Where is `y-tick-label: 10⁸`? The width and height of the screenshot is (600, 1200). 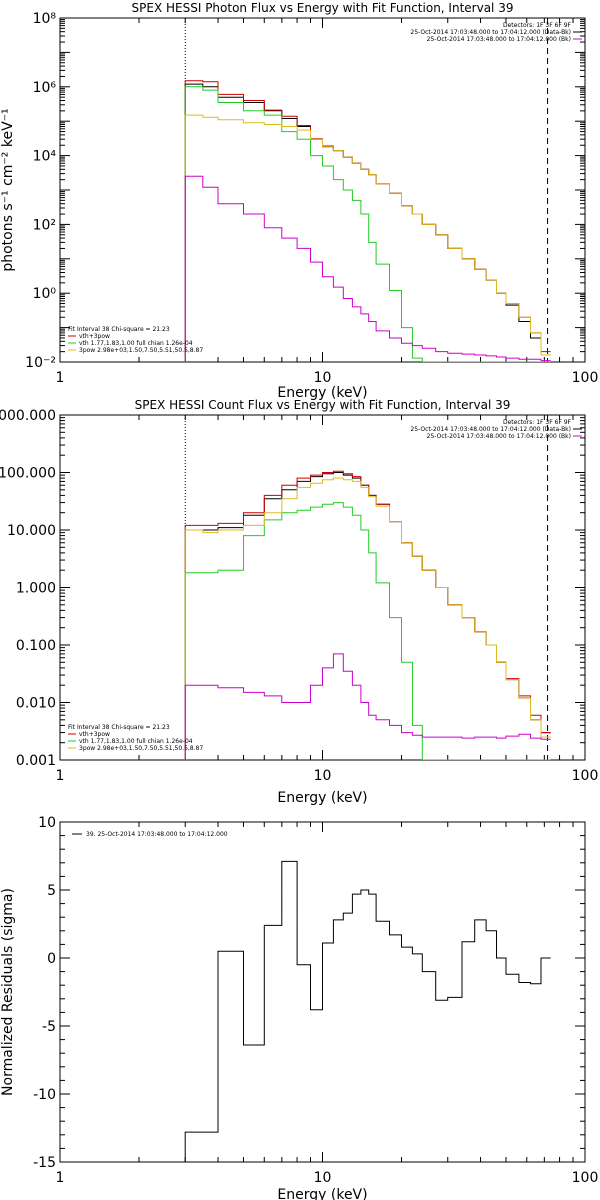 y-tick-label: 10⁸ is located at coordinates (45, 19).